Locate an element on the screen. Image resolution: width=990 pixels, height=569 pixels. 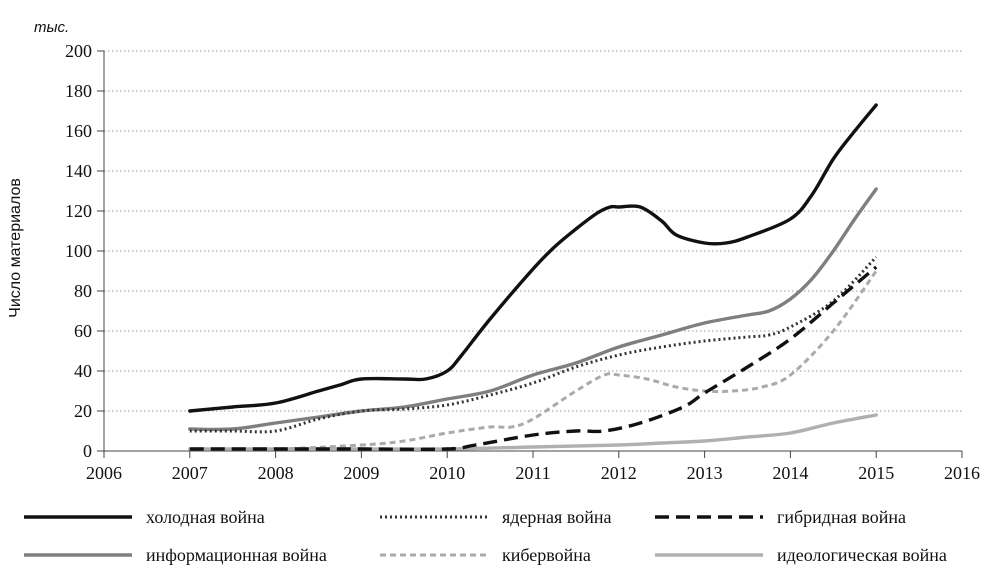
x-tick-label: 2011 is located at coordinates (532, 473).